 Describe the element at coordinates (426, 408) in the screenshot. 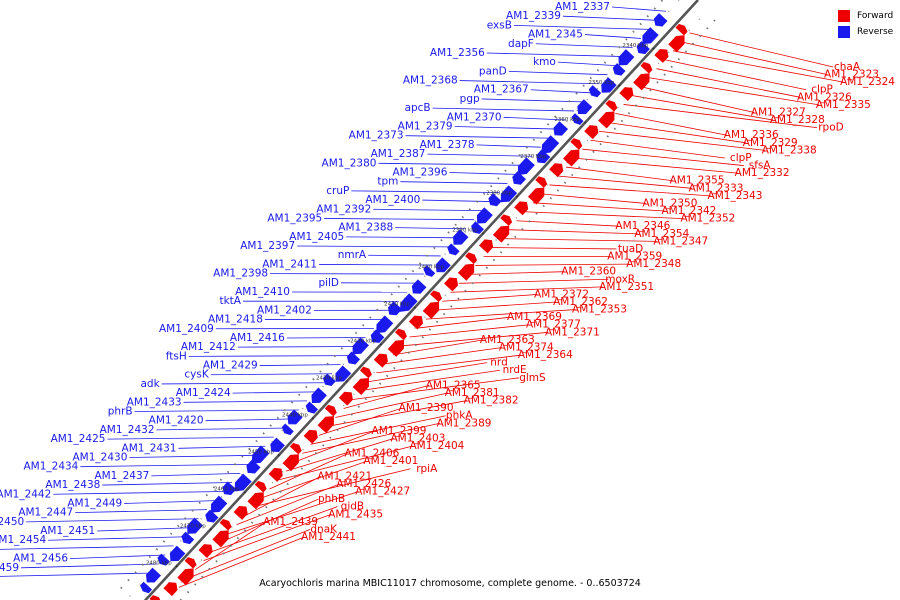

I see `forward-gene-label: AM1_2390` at that location.